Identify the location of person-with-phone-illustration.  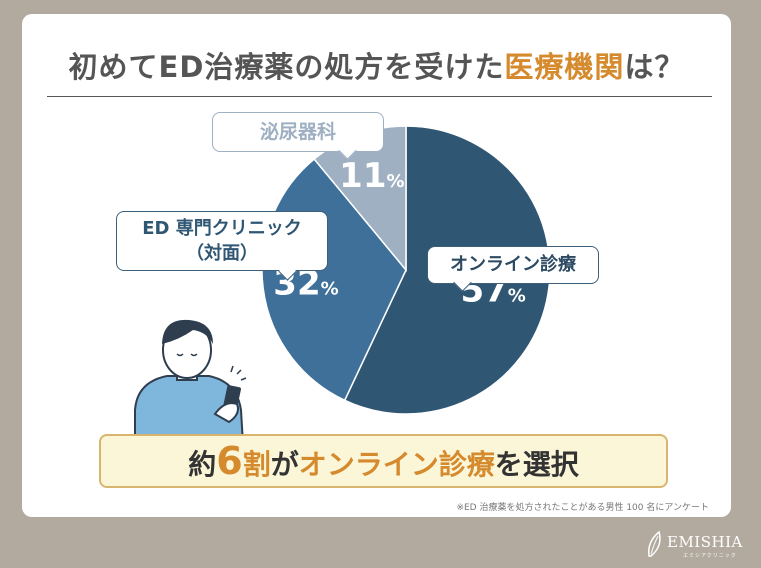
(190, 381).